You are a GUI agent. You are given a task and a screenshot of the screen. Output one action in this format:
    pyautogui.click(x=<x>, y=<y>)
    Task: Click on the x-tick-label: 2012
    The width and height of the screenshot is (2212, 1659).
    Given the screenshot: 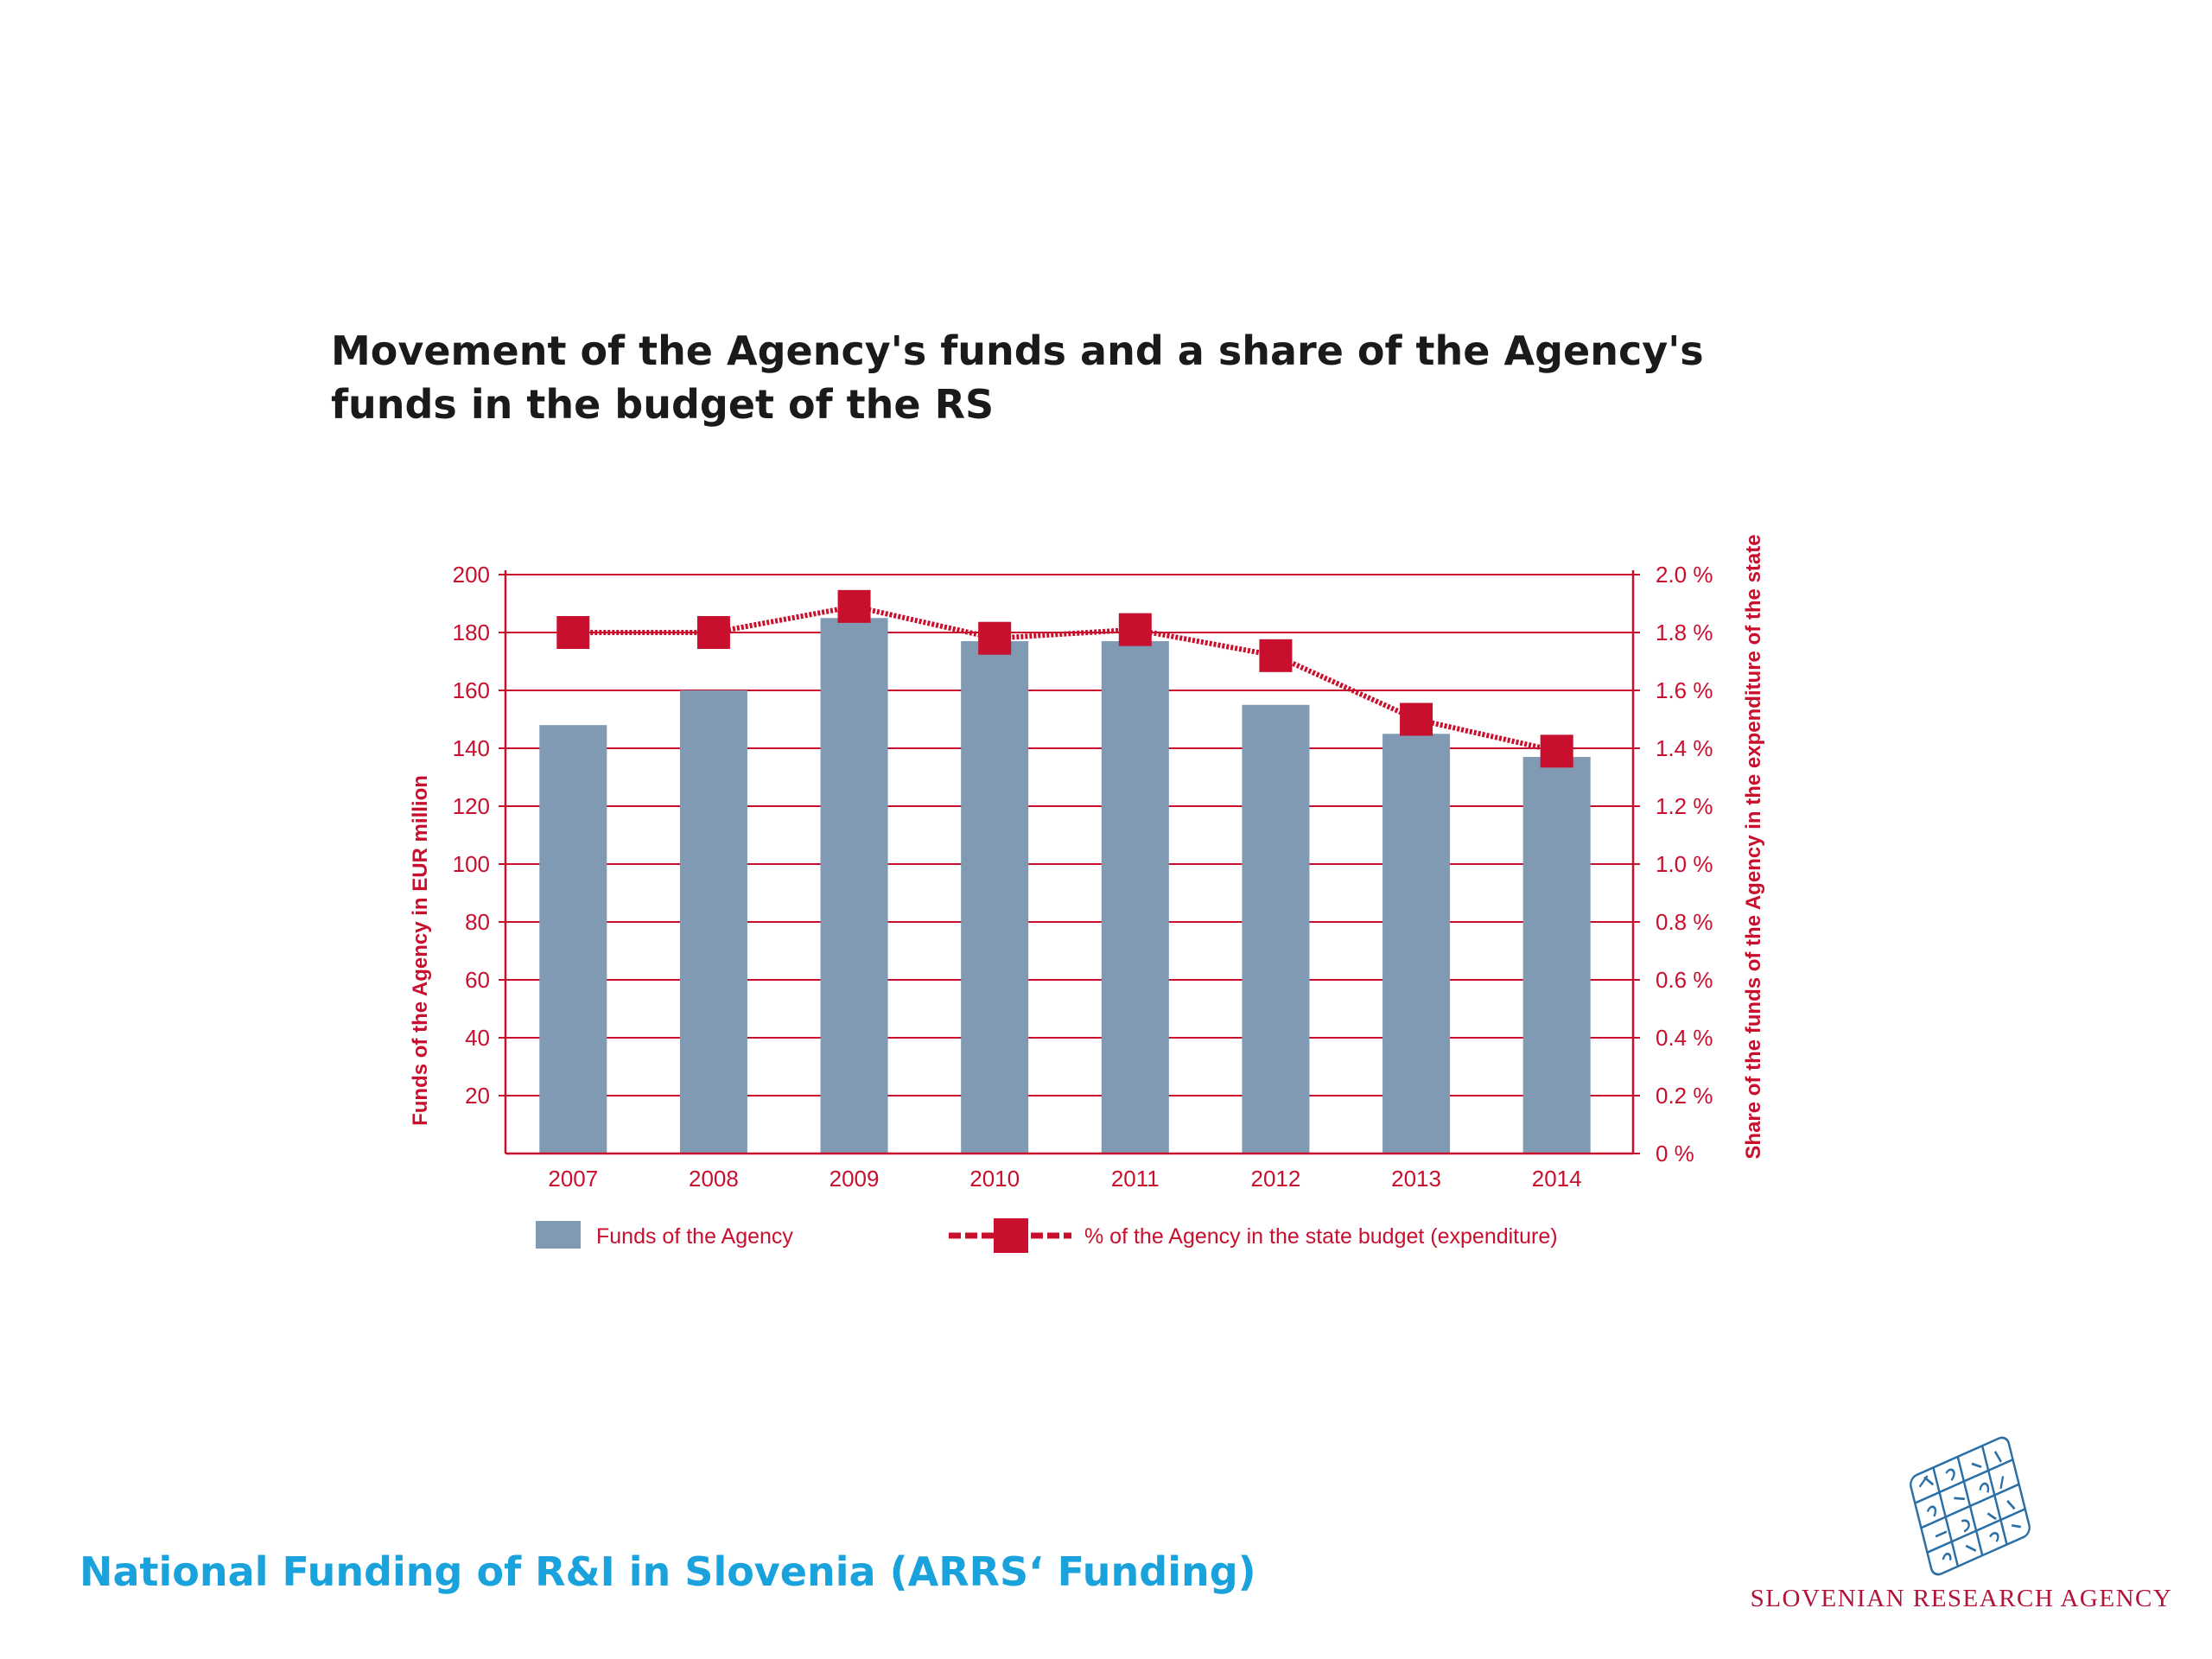 What is the action you would take?
    pyautogui.click(x=1276, y=1179)
    